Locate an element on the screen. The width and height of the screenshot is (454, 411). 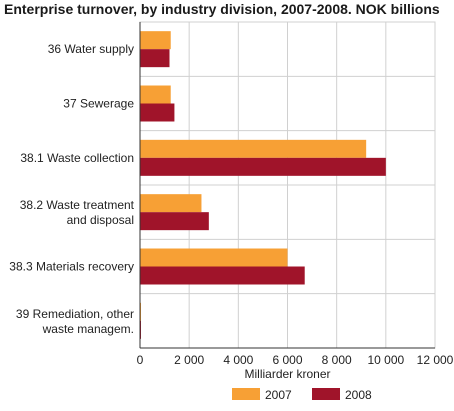
x-axis-title: Milliarder kroner is located at coordinates (287, 374).